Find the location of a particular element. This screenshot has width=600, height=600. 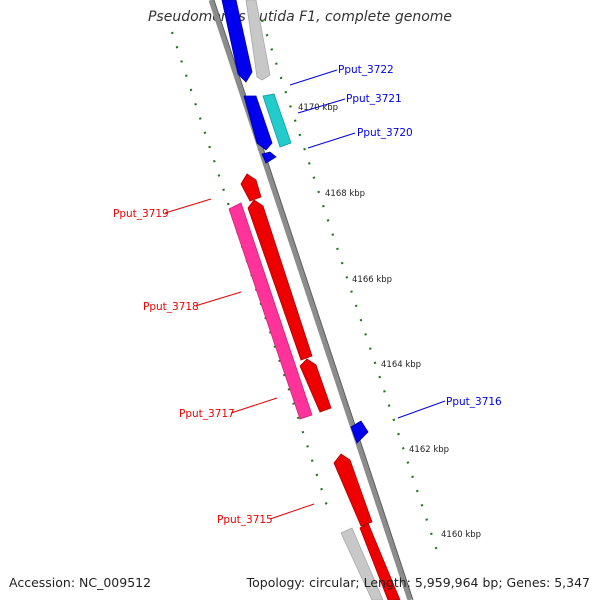

tick-label-4164: 4164 kbp is located at coordinates (401, 365).